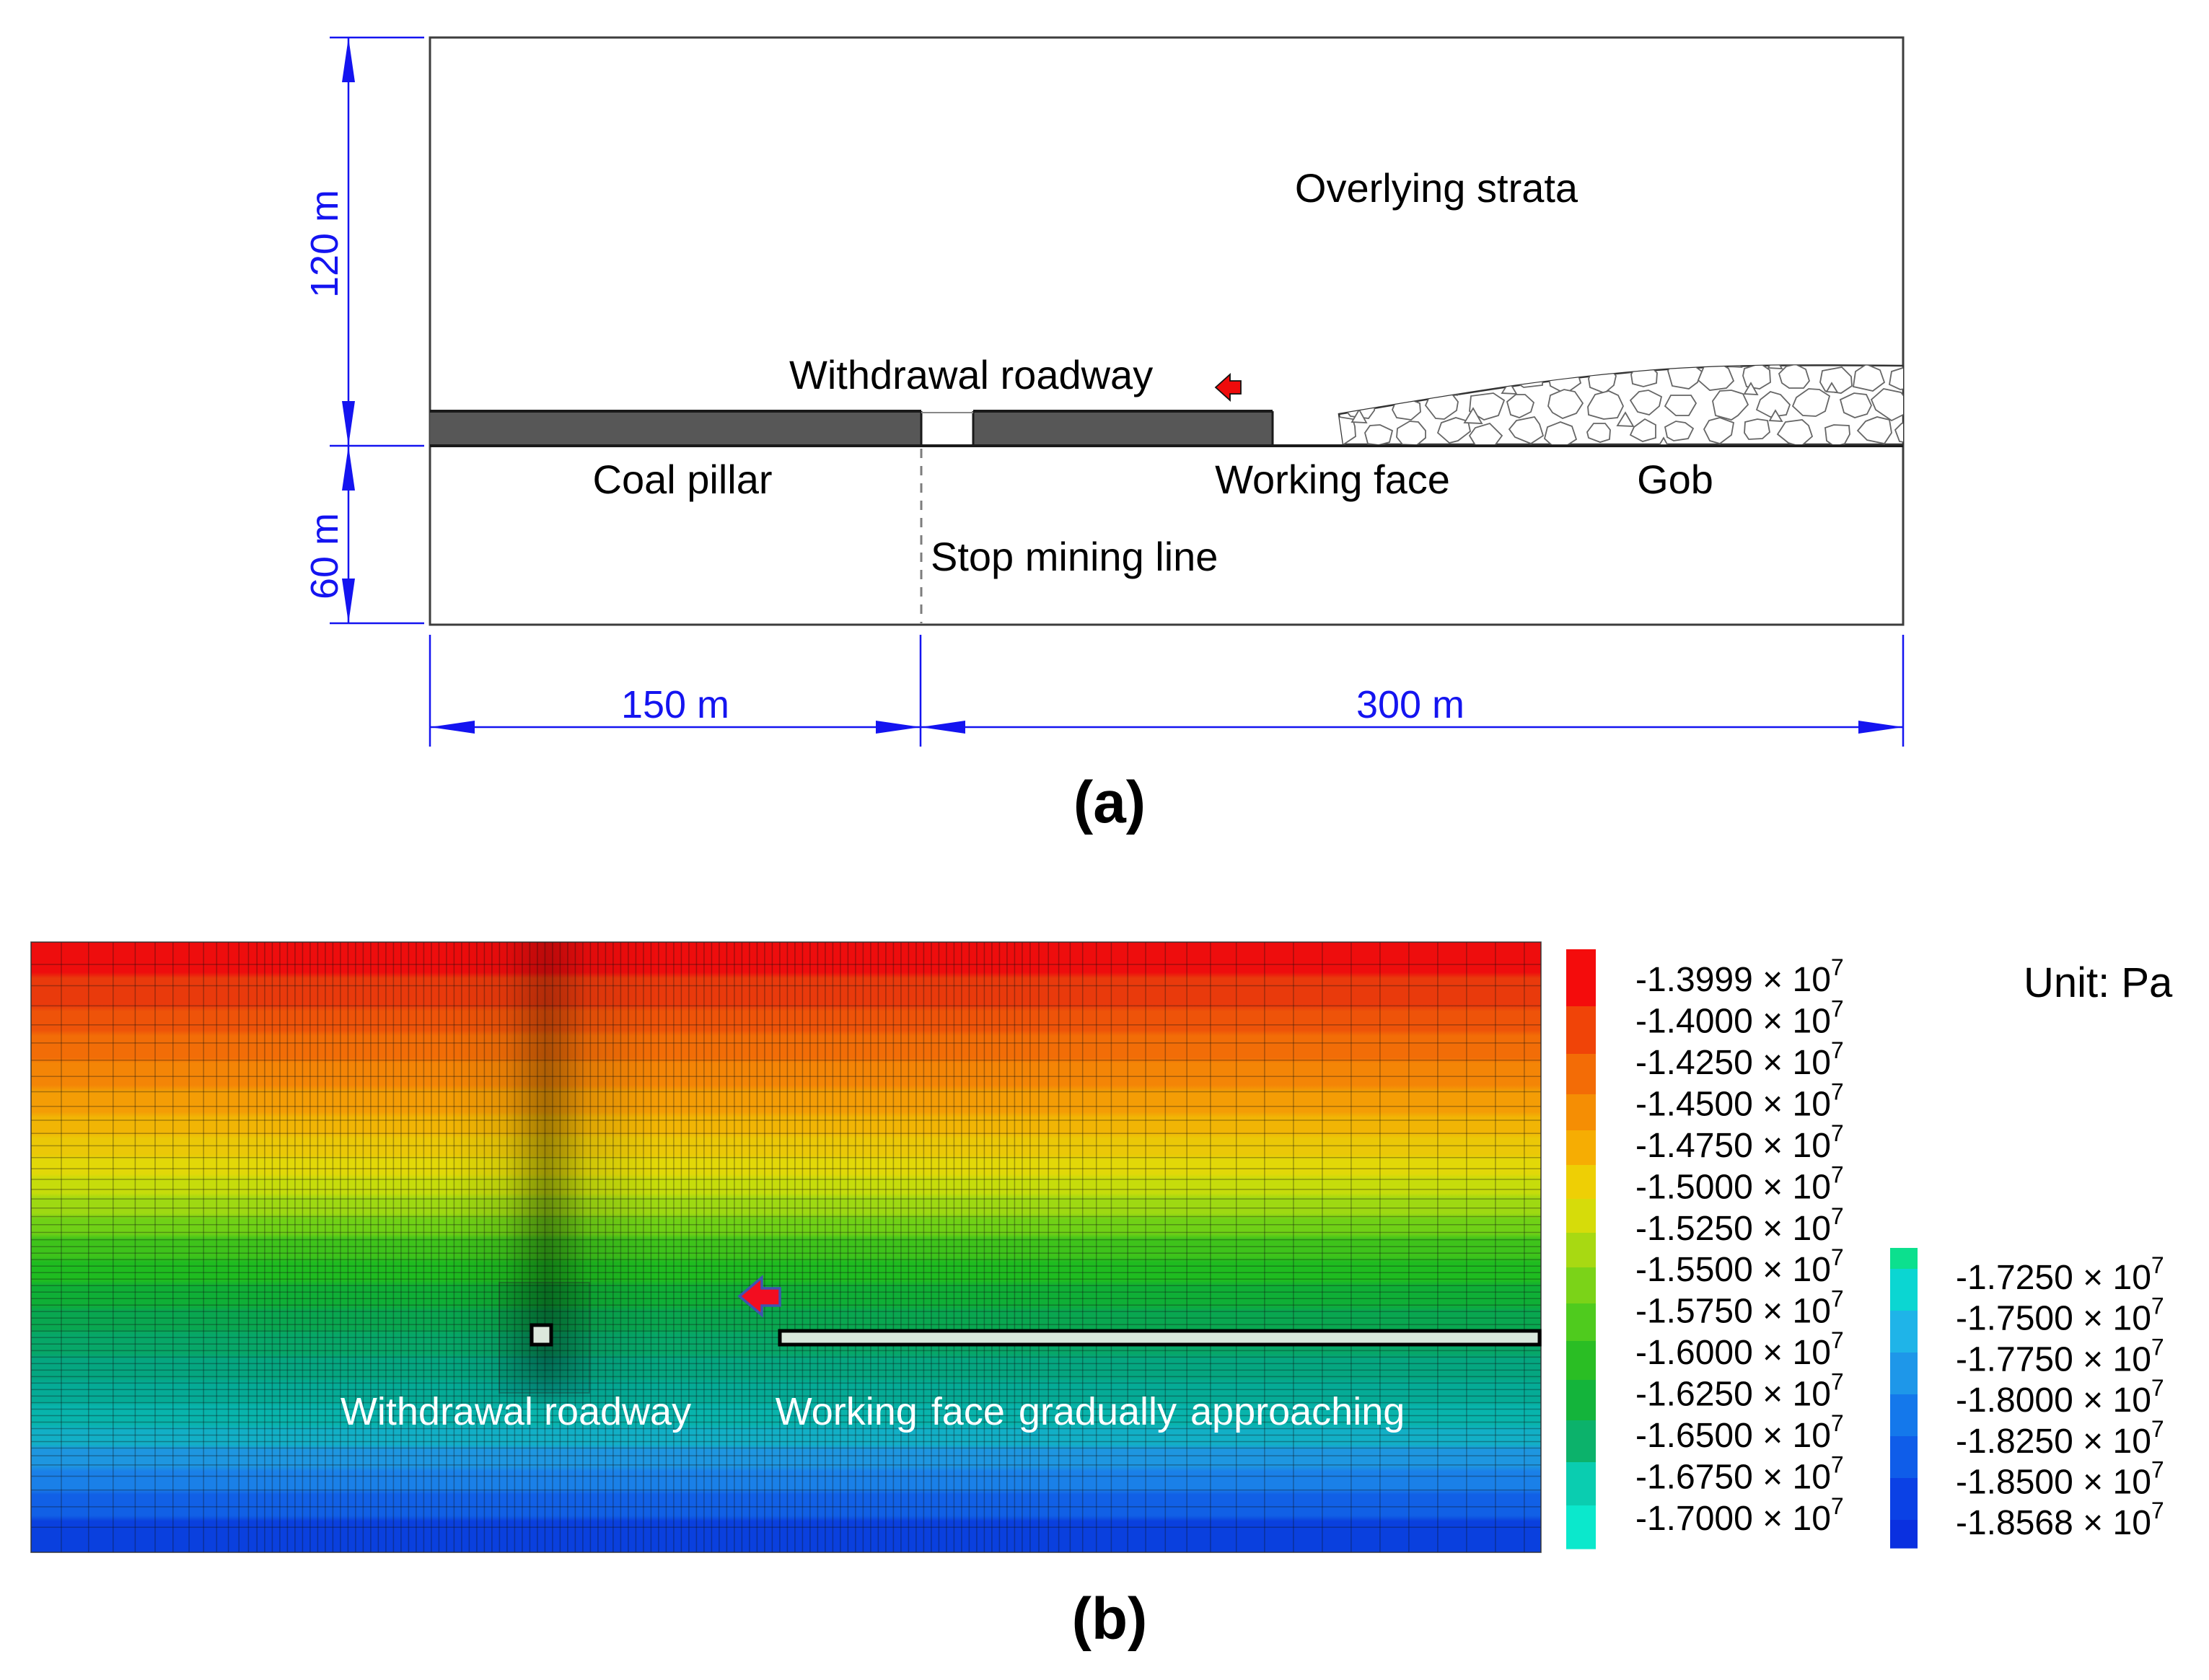 This screenshot has width=2209, height=1680. What do you see at coordinates (324, 556) in the screenshot?
I see `svg-text: 60 m` at bounding box center [324, 556].